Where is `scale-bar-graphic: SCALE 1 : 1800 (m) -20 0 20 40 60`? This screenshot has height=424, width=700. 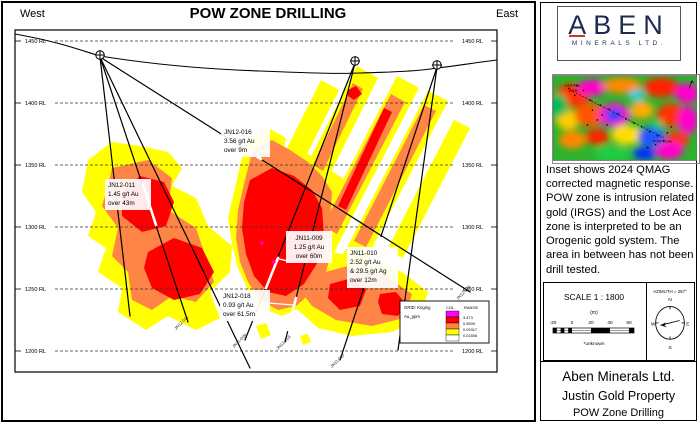 scale-bar-graphic: SCALE 1 : 1800 (m) -20 0 20 40 60 is located at coordinates (592, 319).